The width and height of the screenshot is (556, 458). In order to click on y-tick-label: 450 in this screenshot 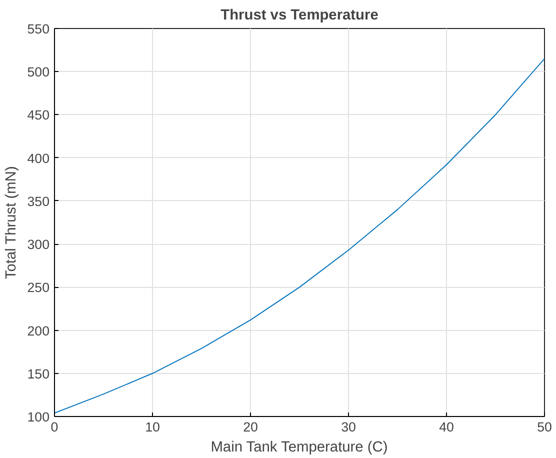, I will do `click(38, 115)`.